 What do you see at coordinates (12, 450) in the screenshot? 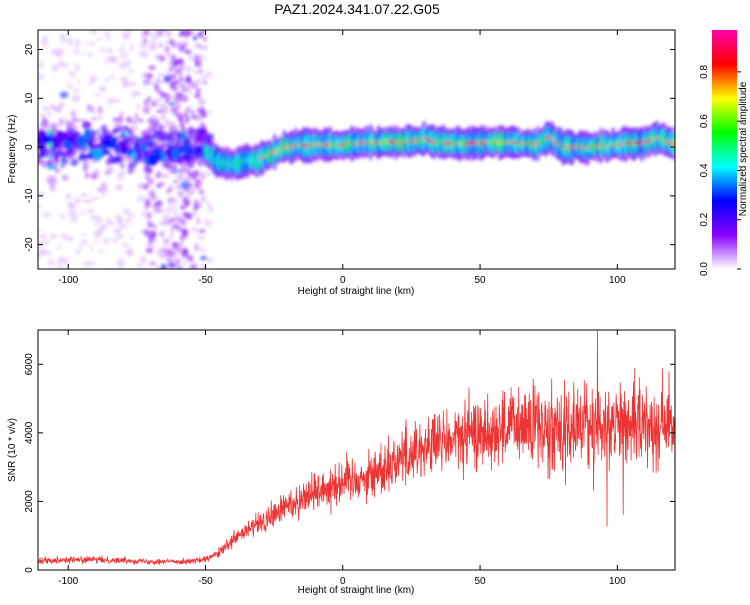
I see `snr-ylabel: SNR (10 * v/v)` at bounding box center [12, 450].